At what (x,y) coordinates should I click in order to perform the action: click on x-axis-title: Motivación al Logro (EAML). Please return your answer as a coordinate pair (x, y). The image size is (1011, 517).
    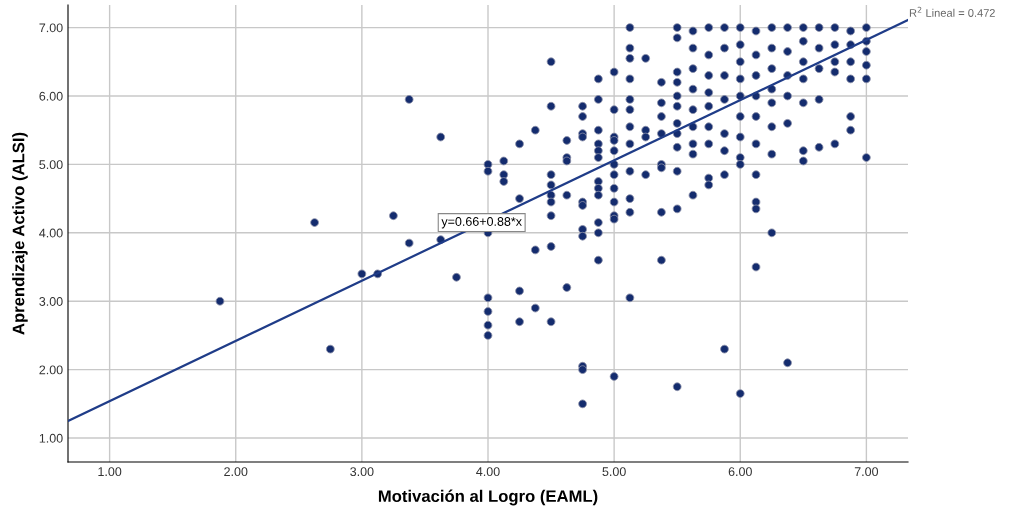
    Looking at the image, I should click on (488, 497).